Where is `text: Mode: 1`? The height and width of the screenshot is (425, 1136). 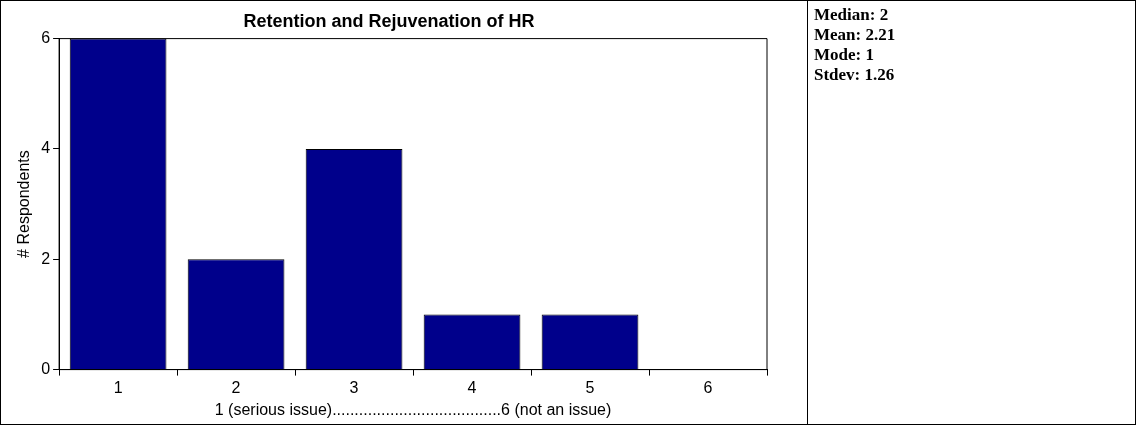 text: Mode: 1 is located at coordinates (844, 55).